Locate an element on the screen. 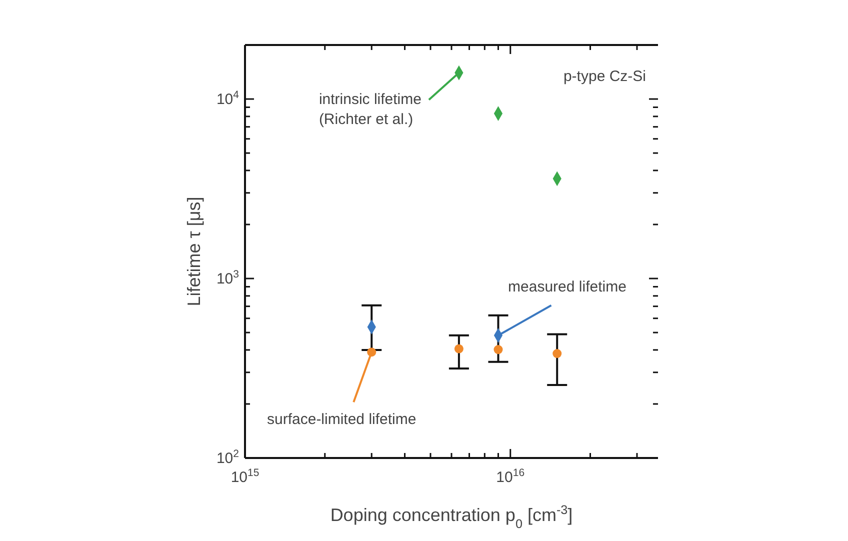  x-axis-title: Doping concentration p$_{0}$ [cm$^{-3}$] is located at coordinates (451, 517).